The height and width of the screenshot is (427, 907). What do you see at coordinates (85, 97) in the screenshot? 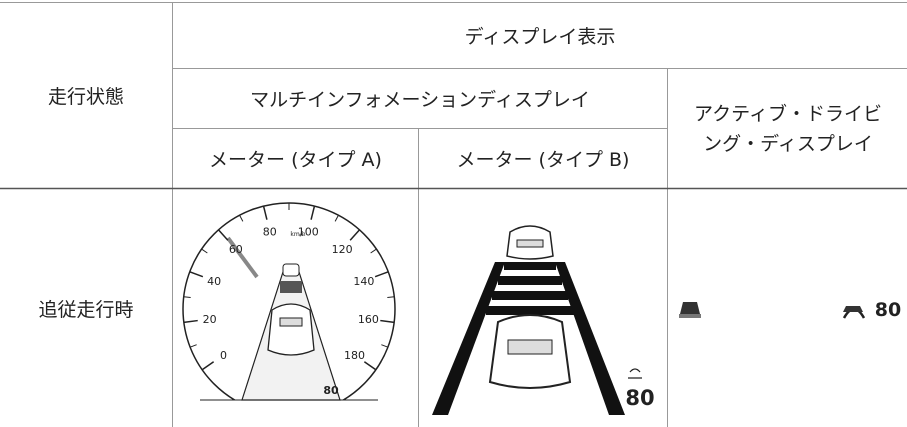
I see `row-label-header: 走行状態` at bounding box center [85, 97].